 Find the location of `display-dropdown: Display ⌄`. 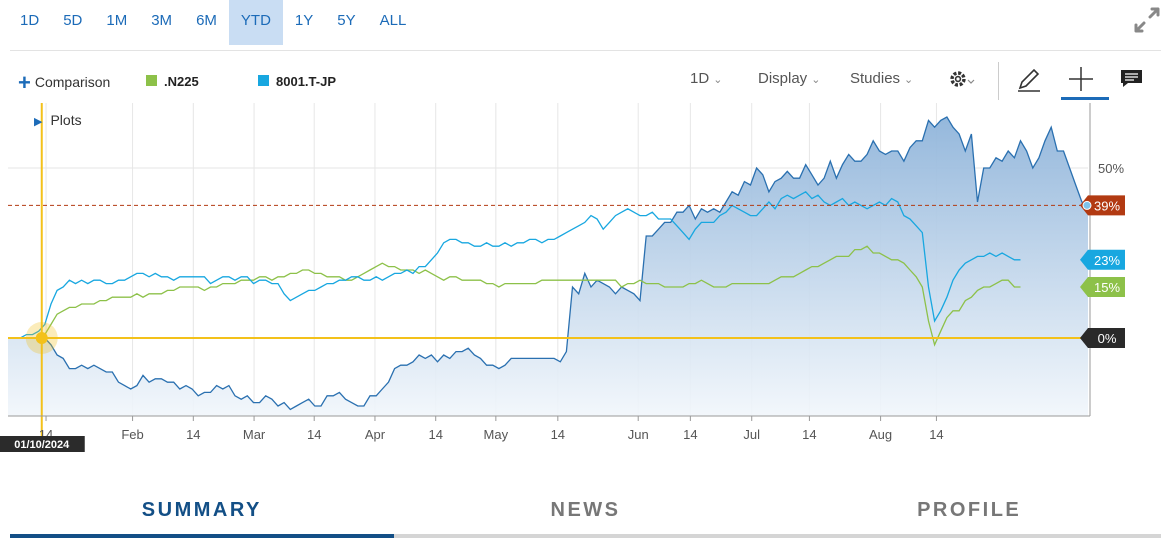

display-dropdown: Display ⌄ is located at coordinates (789, 78).